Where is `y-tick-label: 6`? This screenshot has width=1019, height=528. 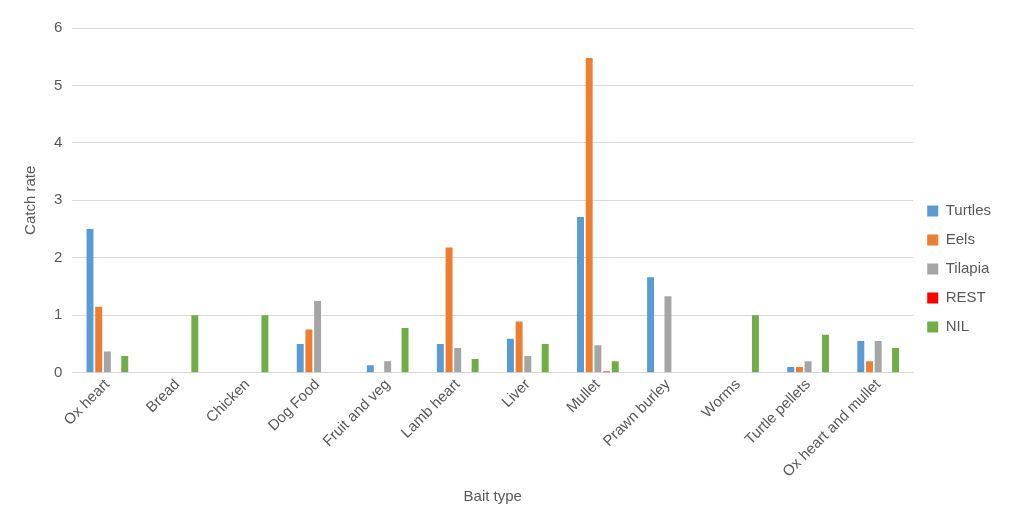
y-tick-label: 6 is located at coordinates (58, 27).